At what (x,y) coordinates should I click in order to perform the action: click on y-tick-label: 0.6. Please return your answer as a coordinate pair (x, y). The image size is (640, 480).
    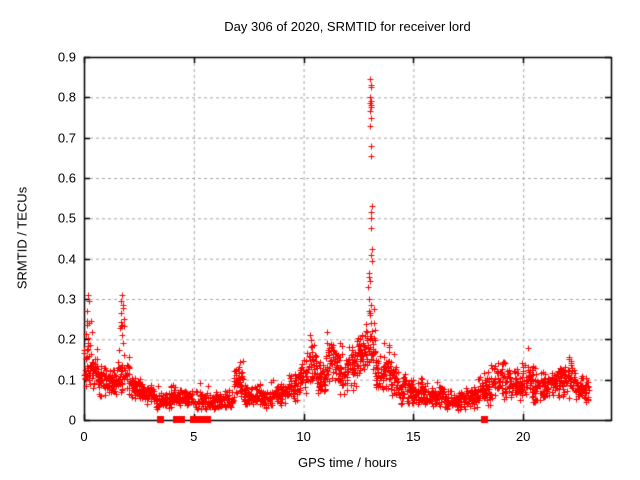
    Looking at the image, I should click on (66, 178).